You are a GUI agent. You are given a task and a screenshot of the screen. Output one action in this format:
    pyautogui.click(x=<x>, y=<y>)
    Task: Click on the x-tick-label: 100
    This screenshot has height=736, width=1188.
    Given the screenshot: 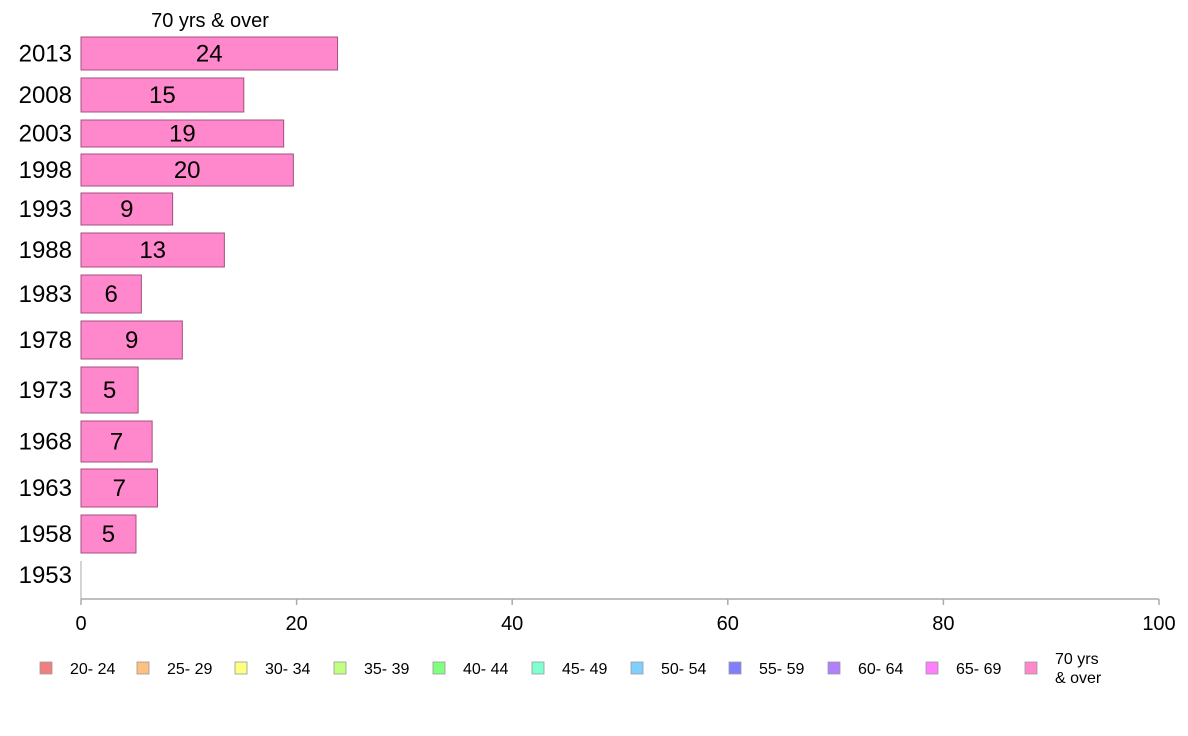 What is the action you would take?
    pyautogui.click(x=1158, y=624)
    